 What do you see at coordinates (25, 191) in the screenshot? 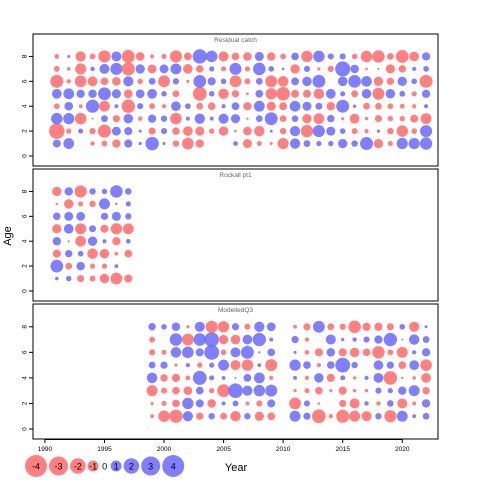
I see `y-tick-label: 8` at bounding box center [25, 191].